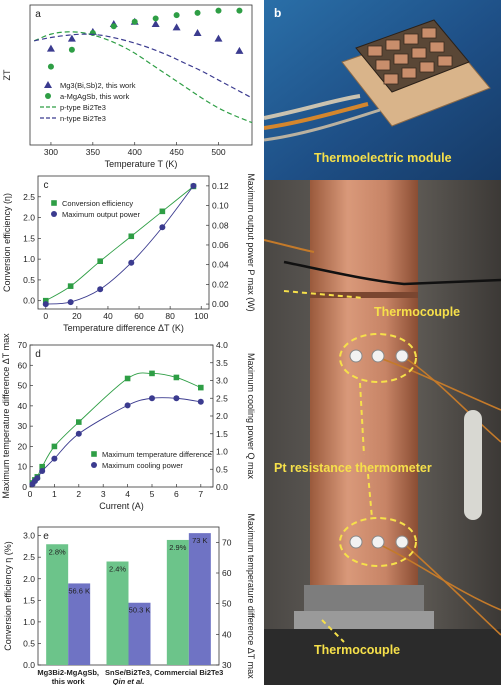 The image size is (501, 685). I want to click on x-tick-label: 20, so click(77, 316).